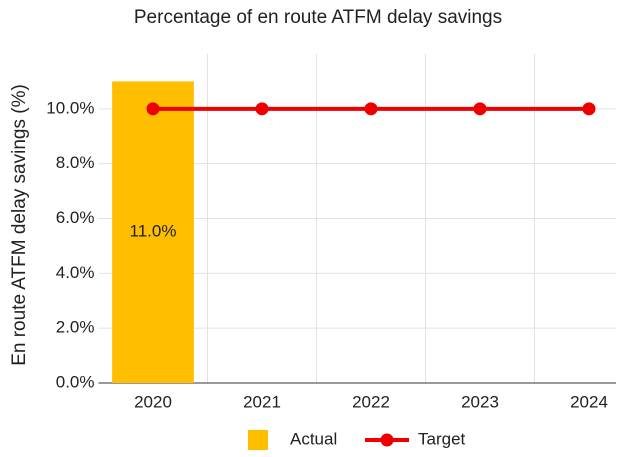 The width and height of the screenshot is (618, 457). I want to click on y-tick-label: 0.0%, so click(75, 381).